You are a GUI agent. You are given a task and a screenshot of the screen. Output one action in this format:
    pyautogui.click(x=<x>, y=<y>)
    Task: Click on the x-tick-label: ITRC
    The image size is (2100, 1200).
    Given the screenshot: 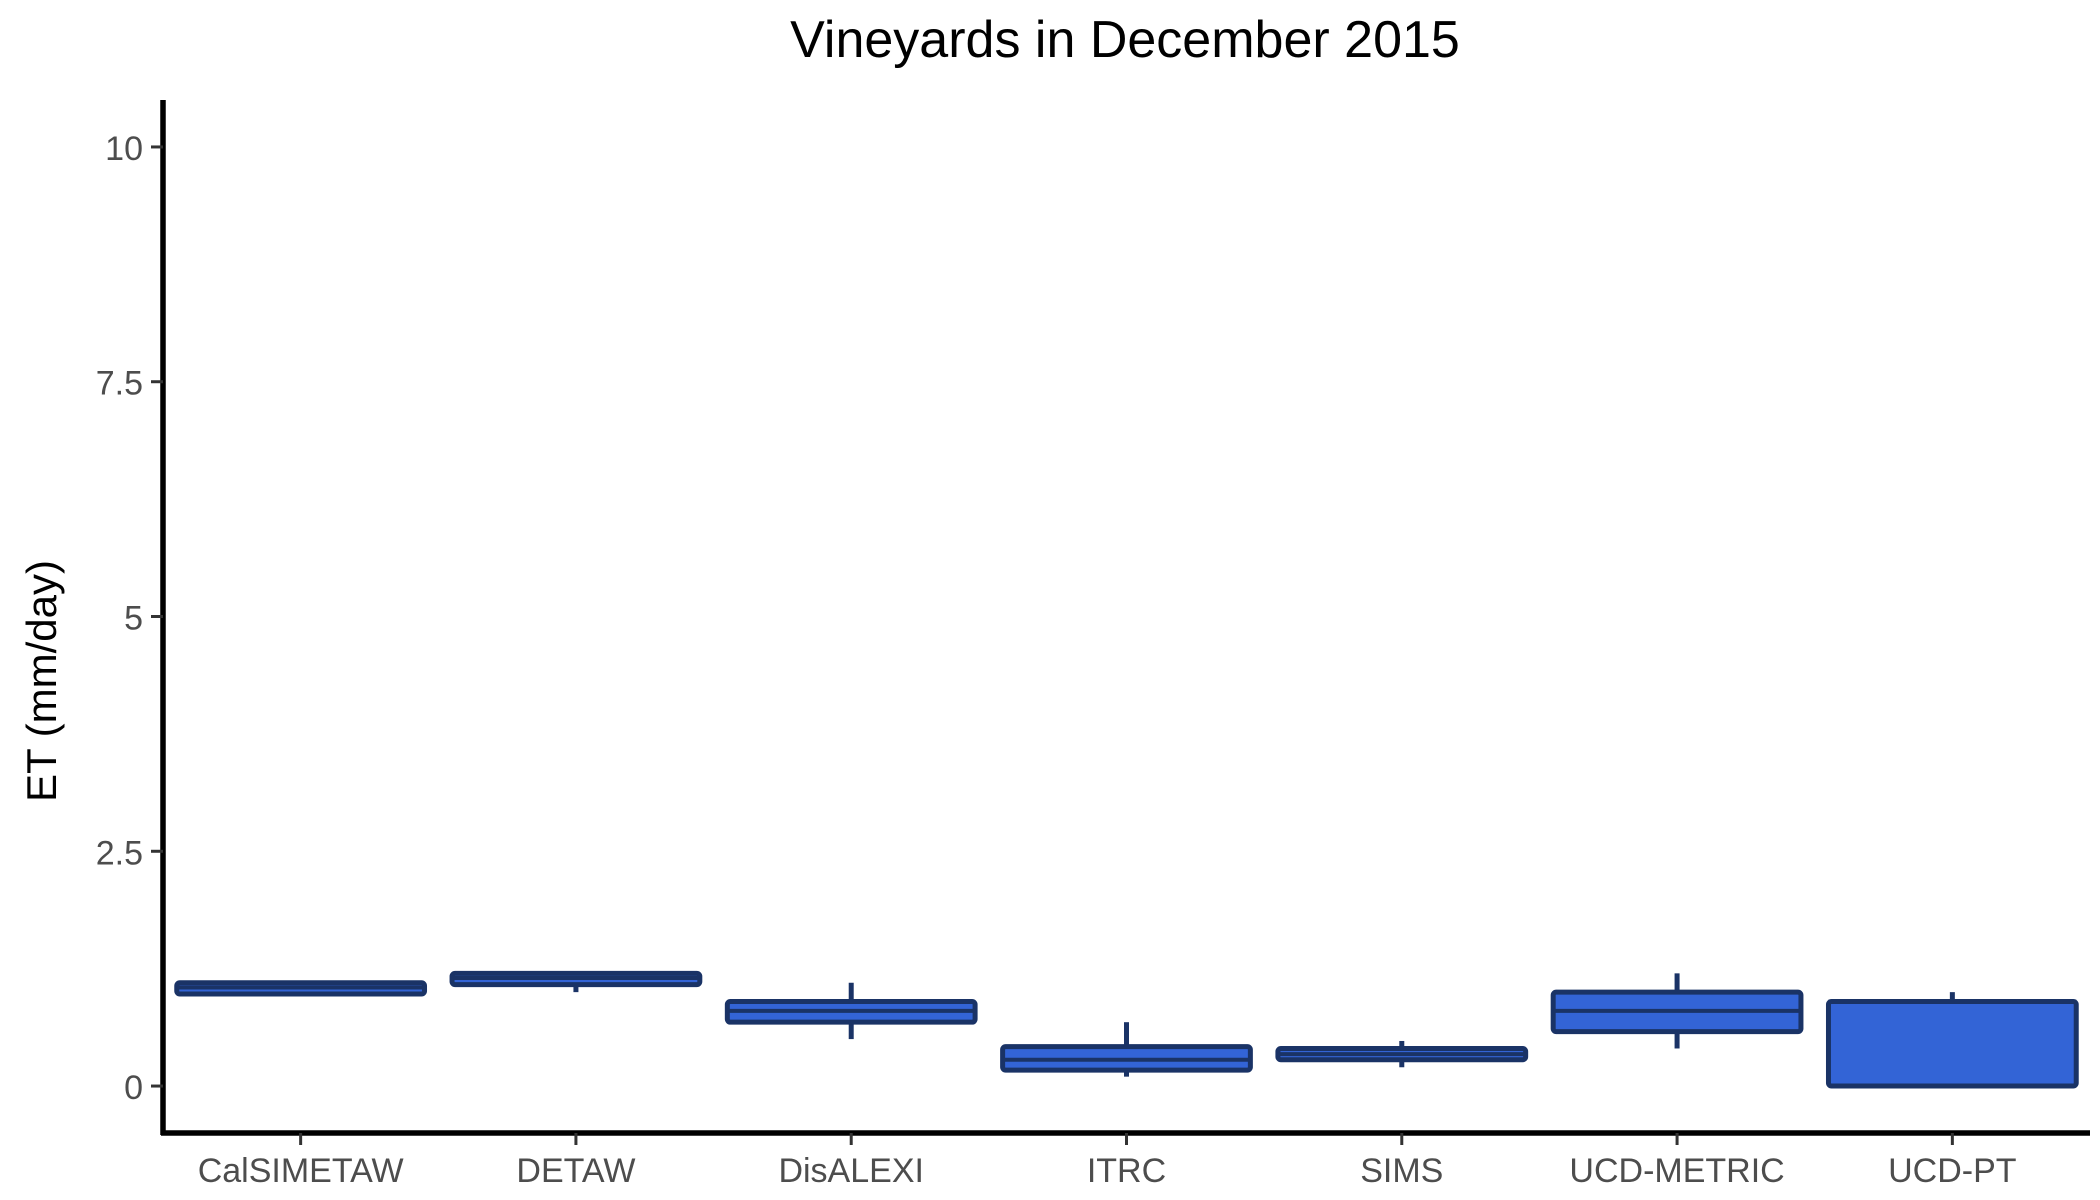 What is the action you would take?
    pyautogui.click(x=1126, y=1171)
    